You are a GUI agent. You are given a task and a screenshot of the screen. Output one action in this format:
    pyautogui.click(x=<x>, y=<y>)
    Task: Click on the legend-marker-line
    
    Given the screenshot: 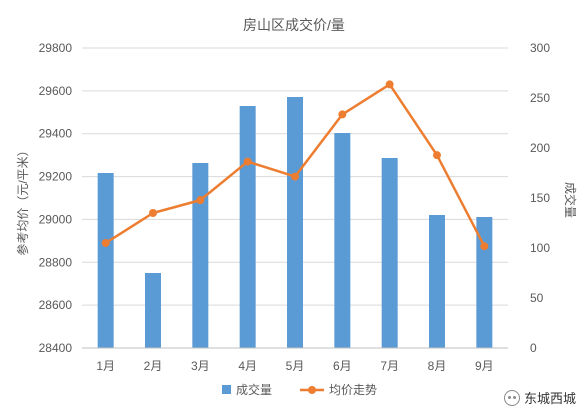 What is the action you would take?
    pyautogui.click(x=312, y=390)
    